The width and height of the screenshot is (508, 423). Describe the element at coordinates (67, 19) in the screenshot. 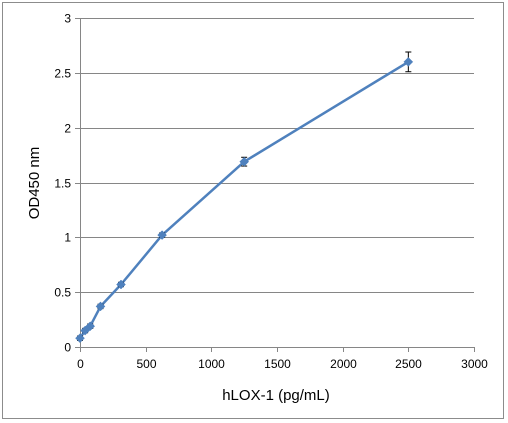

I see `y-tick-label: 3` at that location.